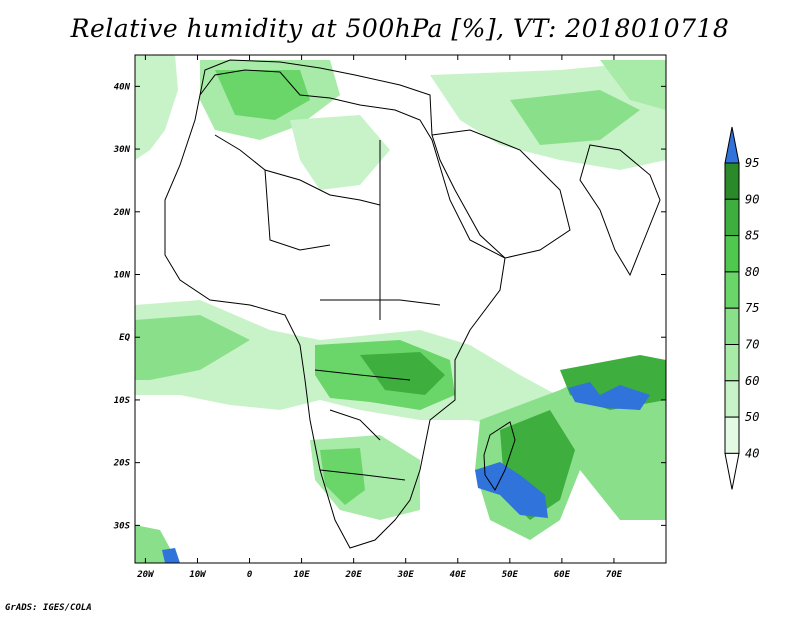  Describe the element at coordinates (752, 308) in the screenshot. I see `colorbar-label: 75` at that location.